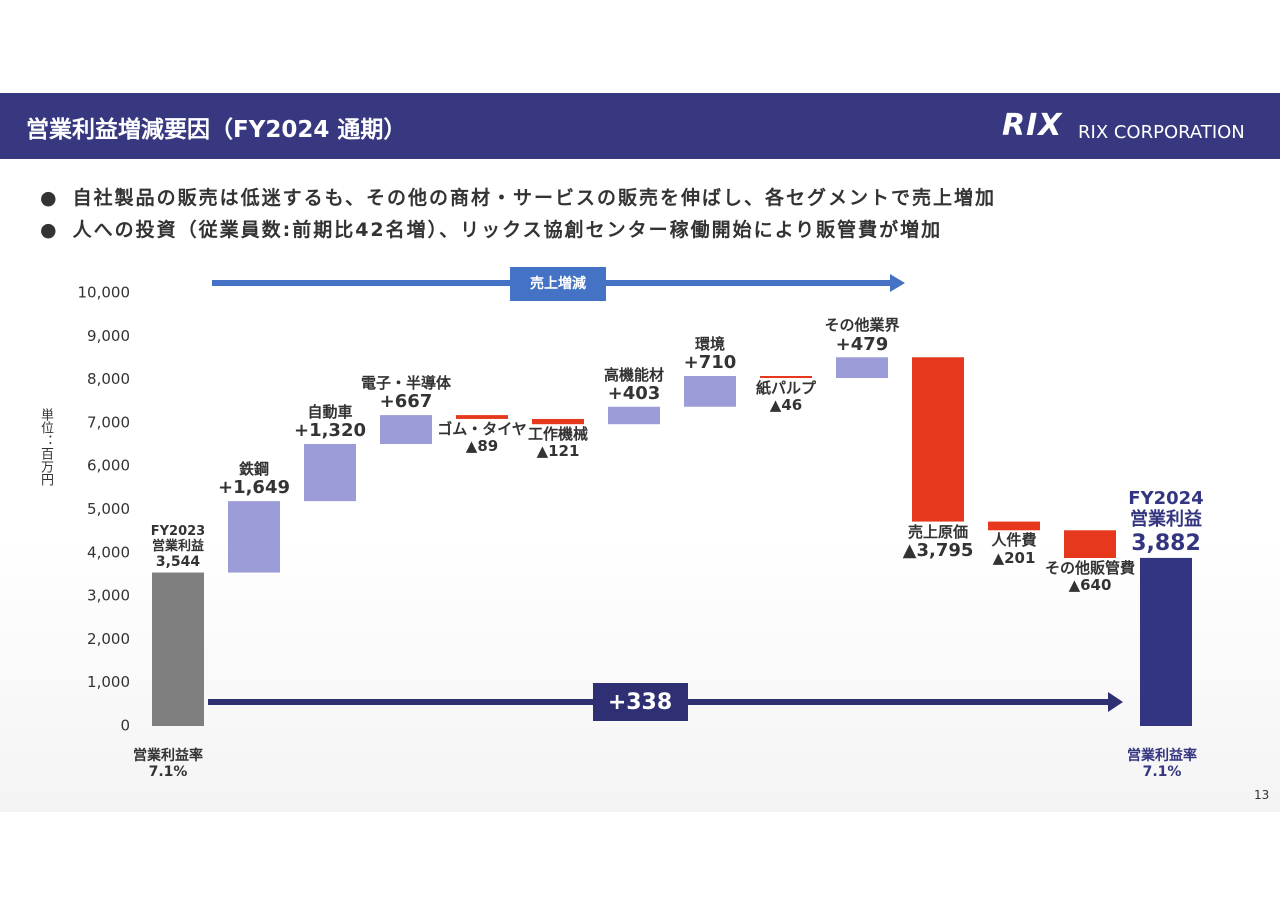  I want to click on data-label: 環境 +710, so click(710, 354).